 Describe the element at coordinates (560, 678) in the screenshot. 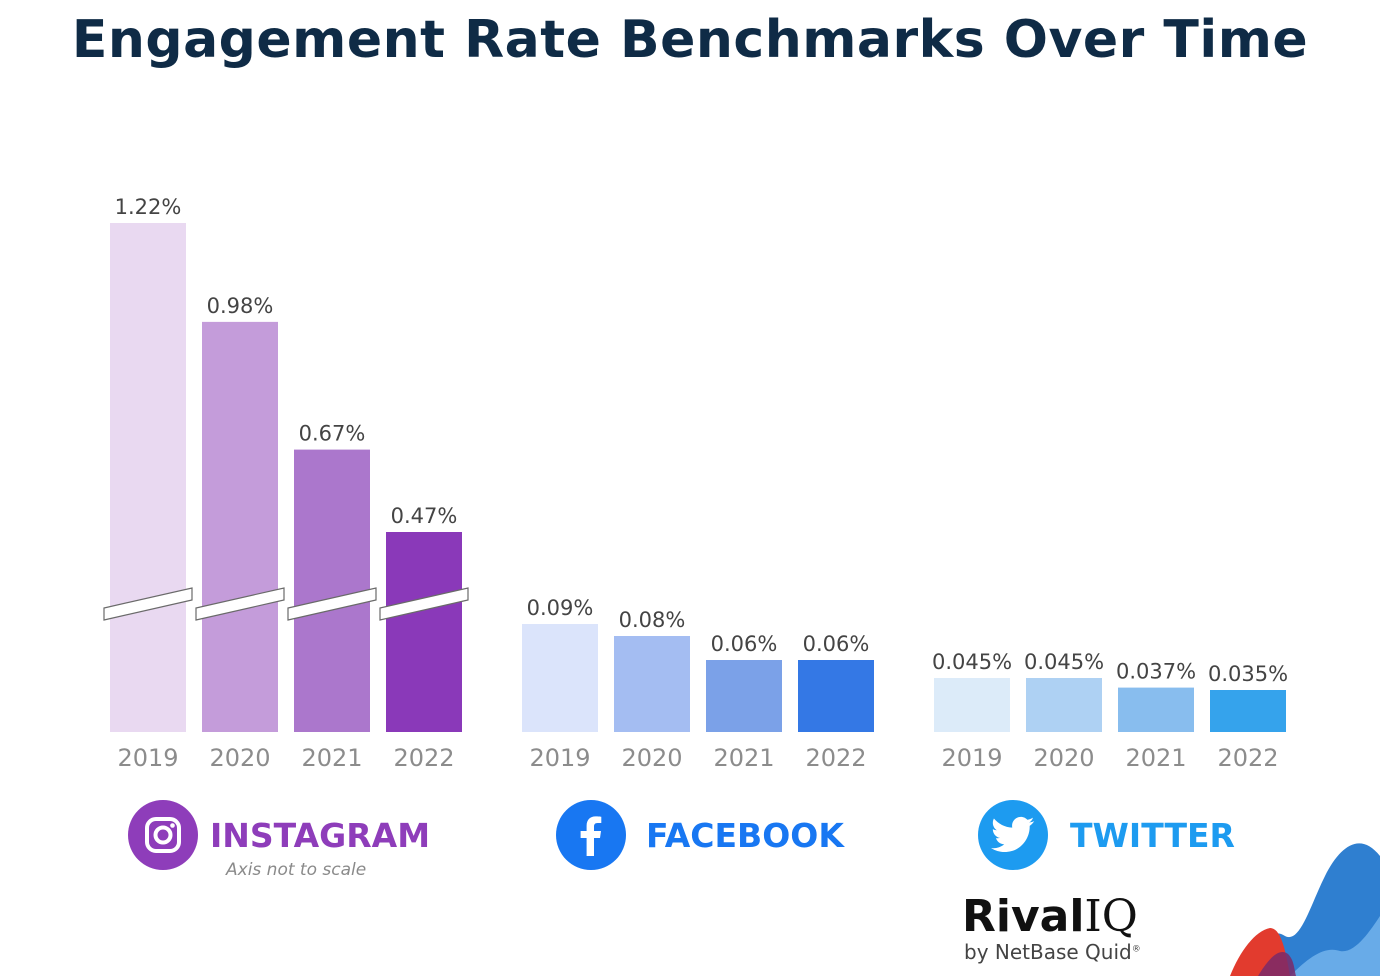

I see `bar-facebook-2019` at that location.